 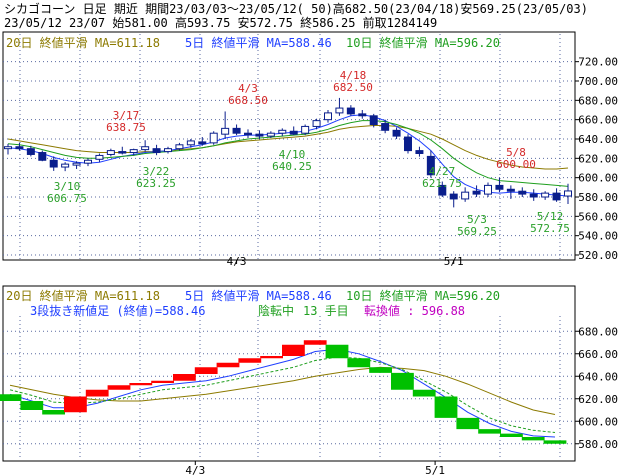 What do you see at coordinates (550, 216) in the screenshot?
I see `top-annotation-label: 5/12` at bounding box center [550, 216].